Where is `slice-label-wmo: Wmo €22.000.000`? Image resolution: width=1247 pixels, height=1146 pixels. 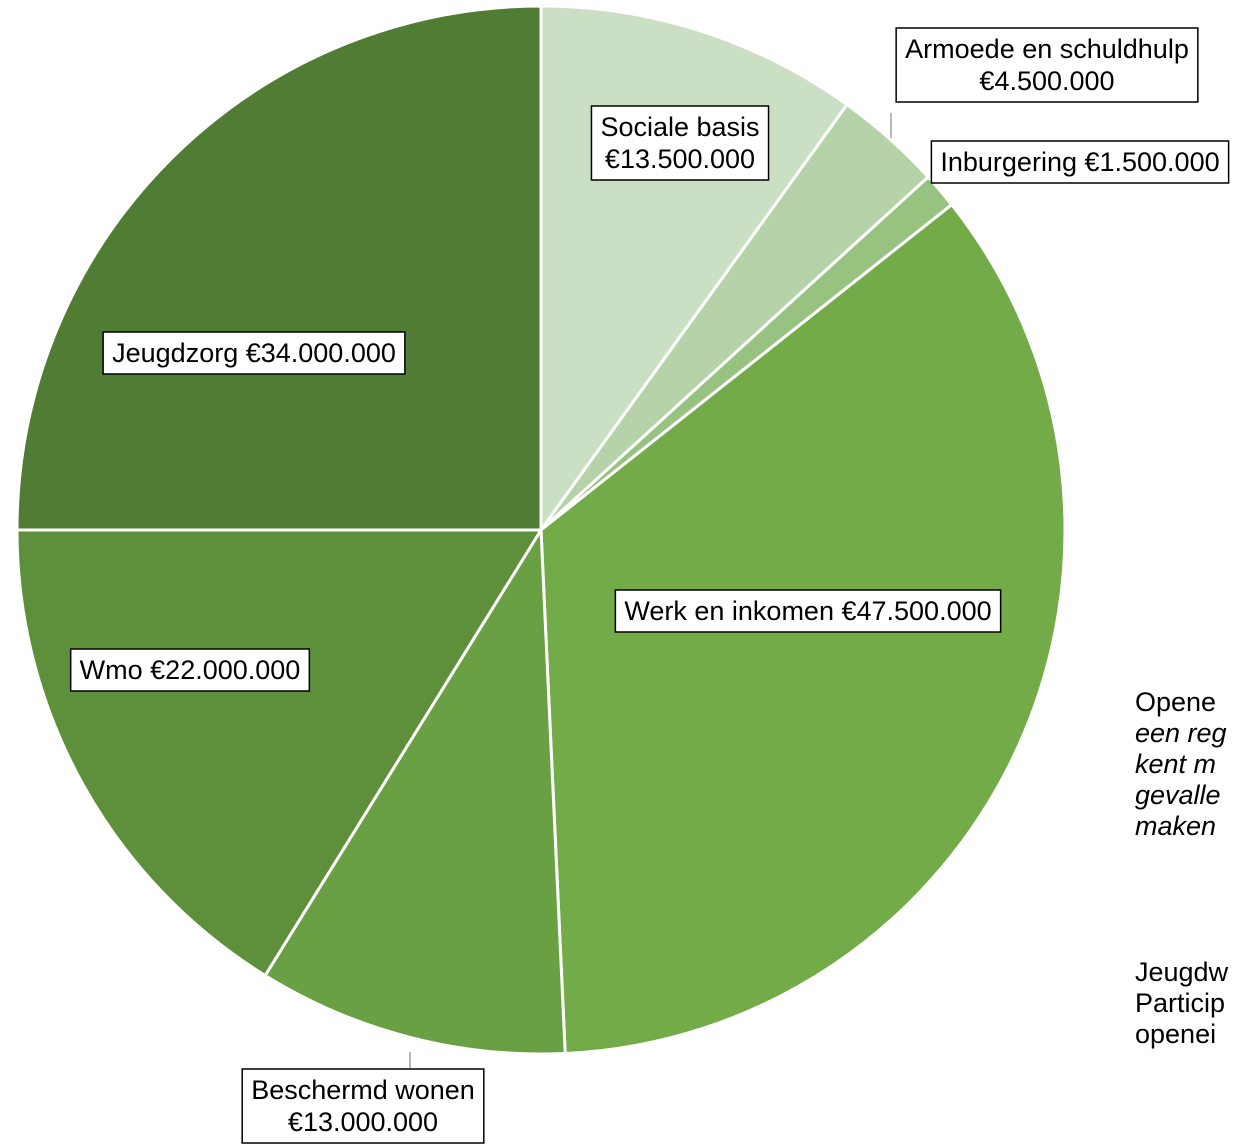
slice-label-wmo: Wmo €22.000.000 is located at coordinates (190, 670).